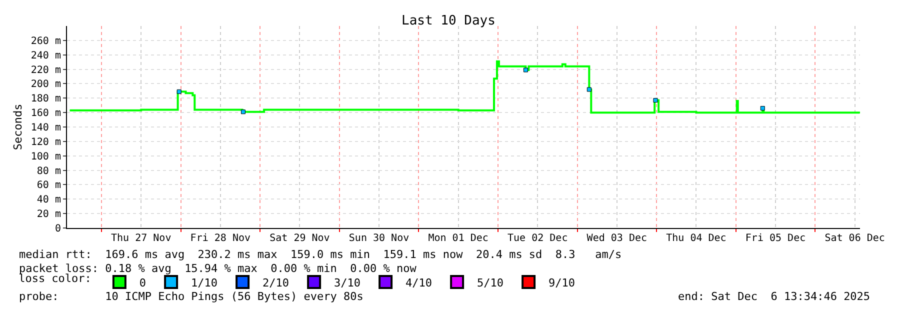 This screenshot has height=310, width=897. Describe the element at coordinates (854, 238) in the screenshot. I see `x-tick-label: Sat 06 Dec` at that location.